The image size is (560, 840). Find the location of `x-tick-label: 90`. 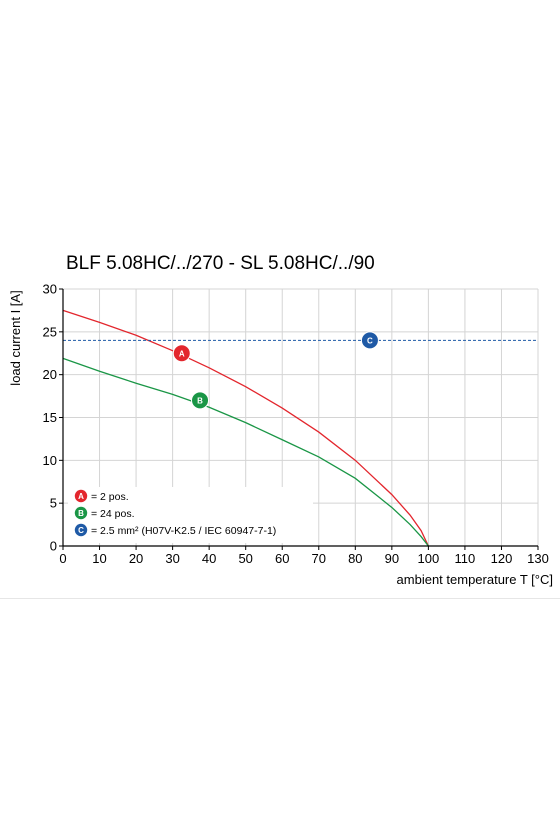

x-tick-label: 90 is located at coordinates (392, 558).